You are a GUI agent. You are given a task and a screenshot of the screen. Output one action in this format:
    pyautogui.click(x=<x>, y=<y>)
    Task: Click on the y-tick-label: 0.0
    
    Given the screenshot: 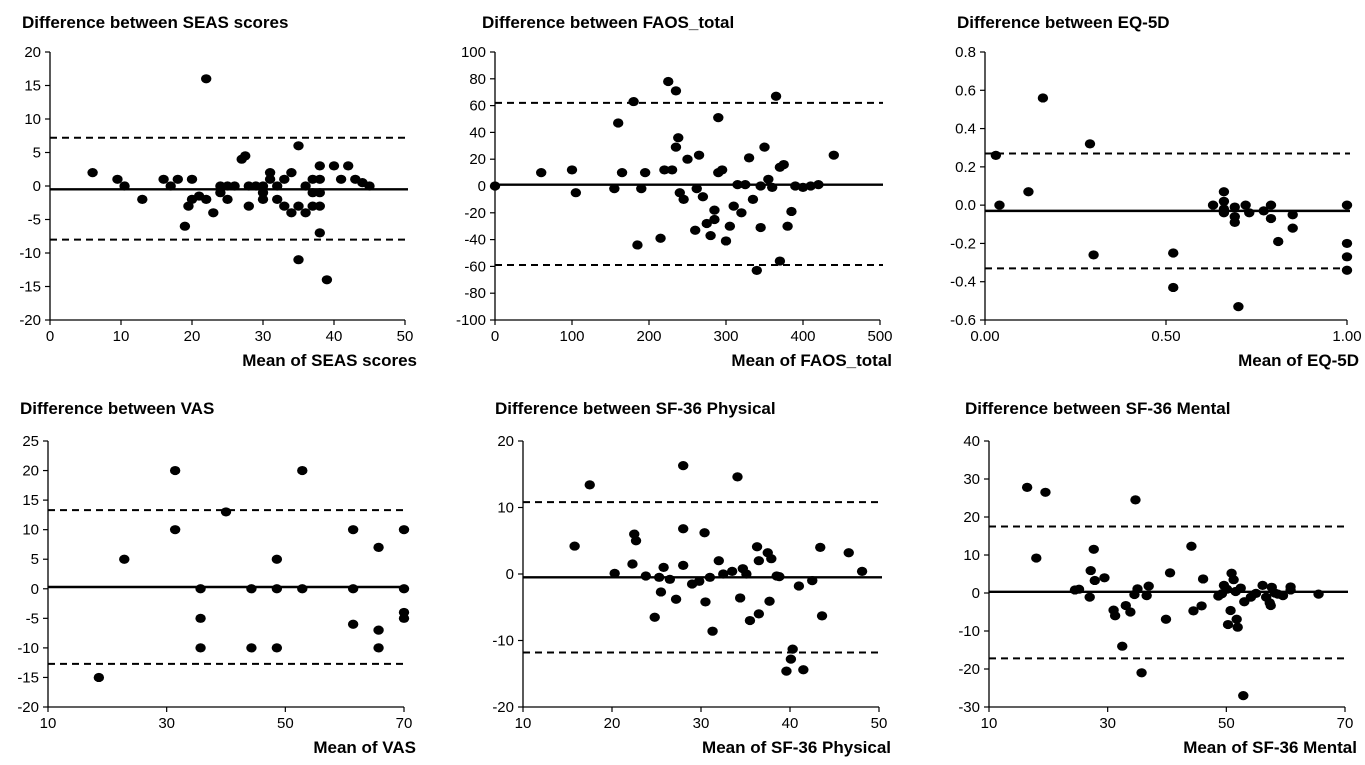 What is the action you would take?
    pyautogui.click(x=965, y=205)
    